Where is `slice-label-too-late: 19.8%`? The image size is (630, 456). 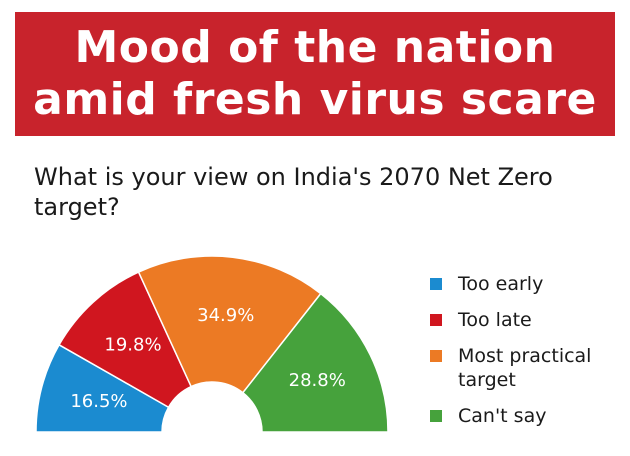 slice-label-too-late: 19.8% is located at coordinates (132, 345).